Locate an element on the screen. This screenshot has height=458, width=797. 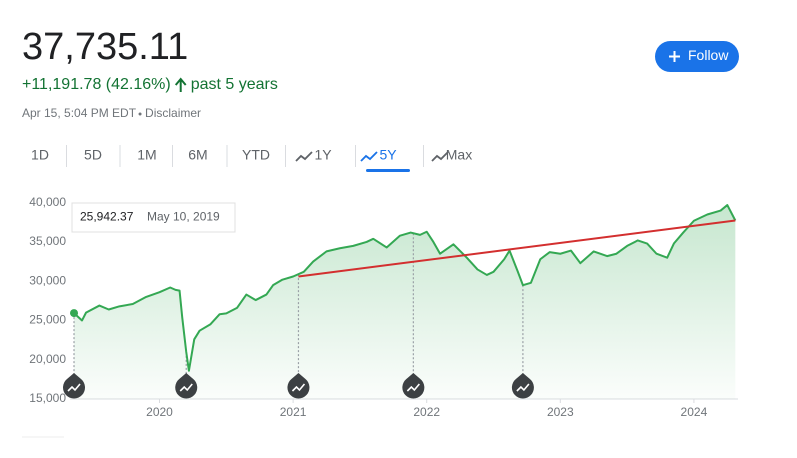
tooltip: 25,942.37 May 10, 2019 is located at coordinates (153, 217).